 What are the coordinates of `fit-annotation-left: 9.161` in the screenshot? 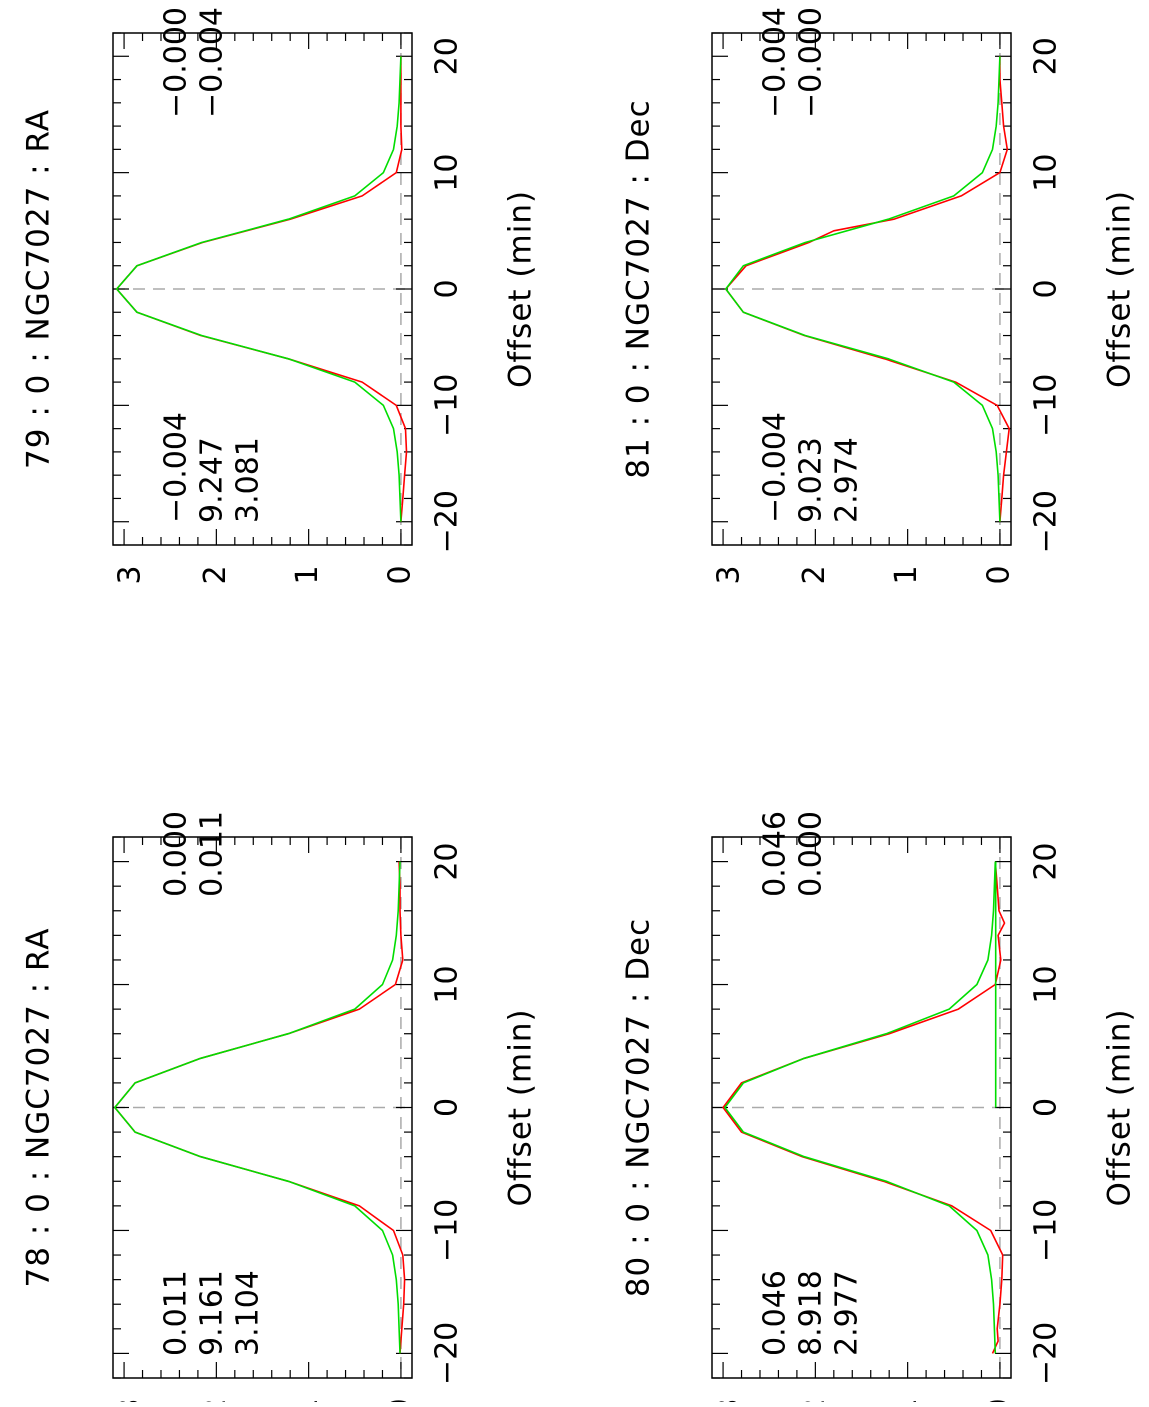 It's located at (212, 1313).